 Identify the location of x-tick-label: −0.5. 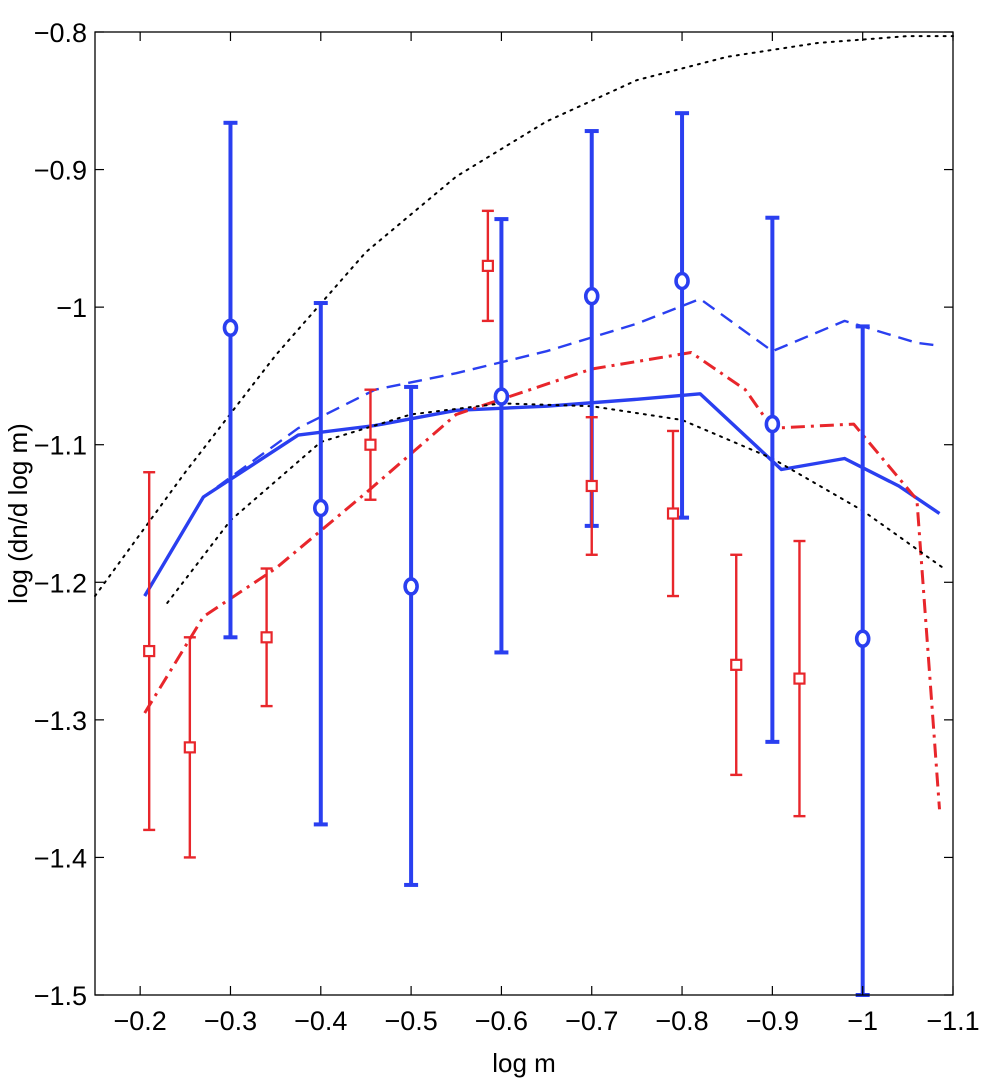
(410, 1021).